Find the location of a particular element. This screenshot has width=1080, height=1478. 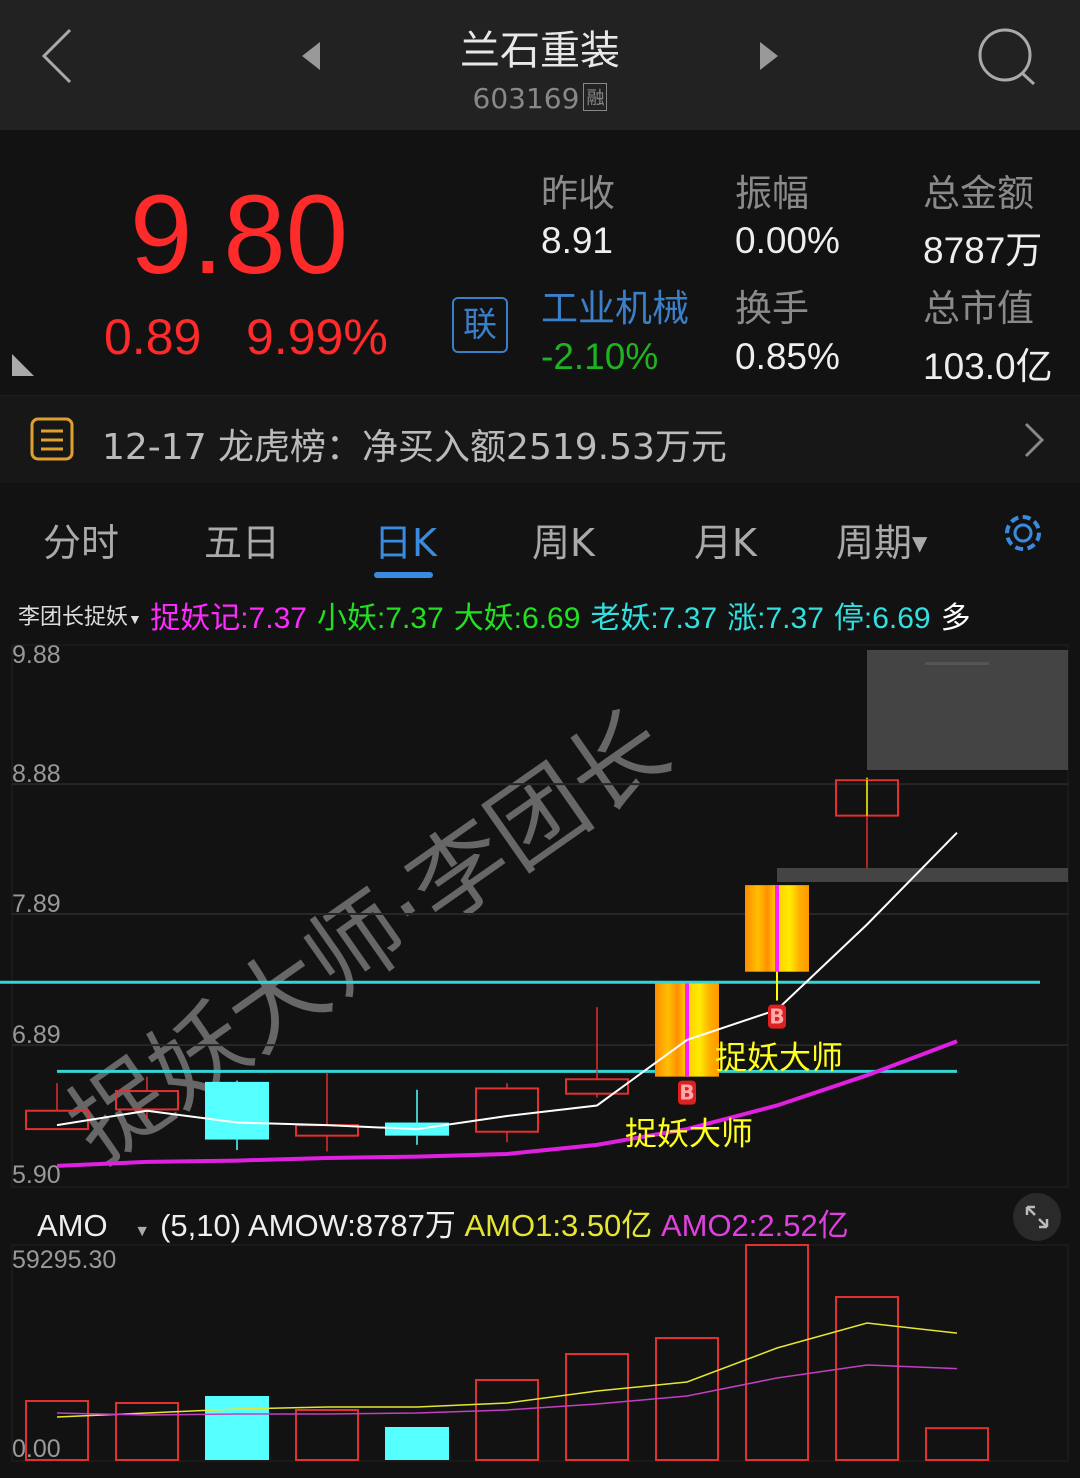

settings-icon-wrap is located at coordinates (1023, 533).